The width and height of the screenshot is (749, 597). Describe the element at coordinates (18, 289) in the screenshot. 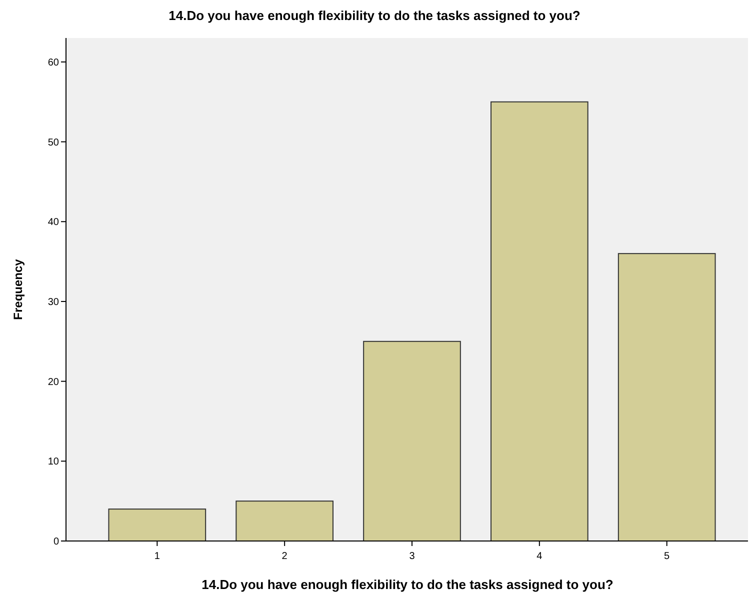

I see `y-axis-title: Frequency` at that location.